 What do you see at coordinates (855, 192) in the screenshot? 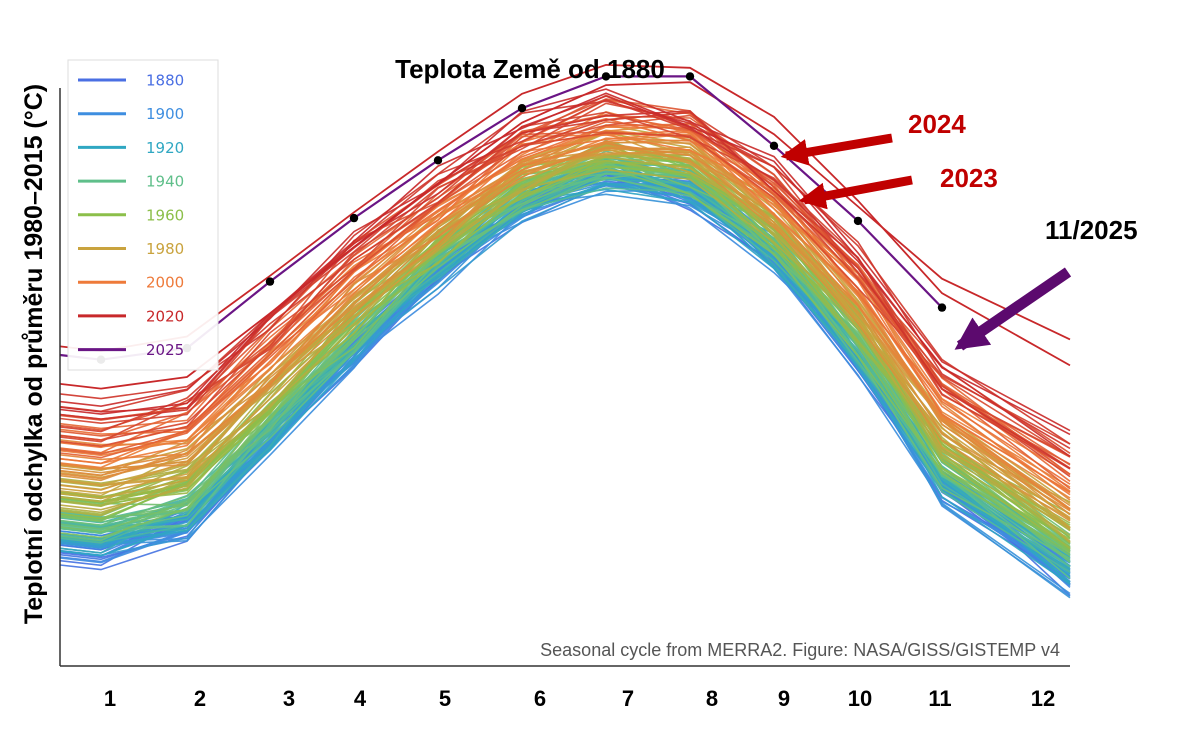
I see `annotation-2023-arrow` at bounding box center [855, 192].